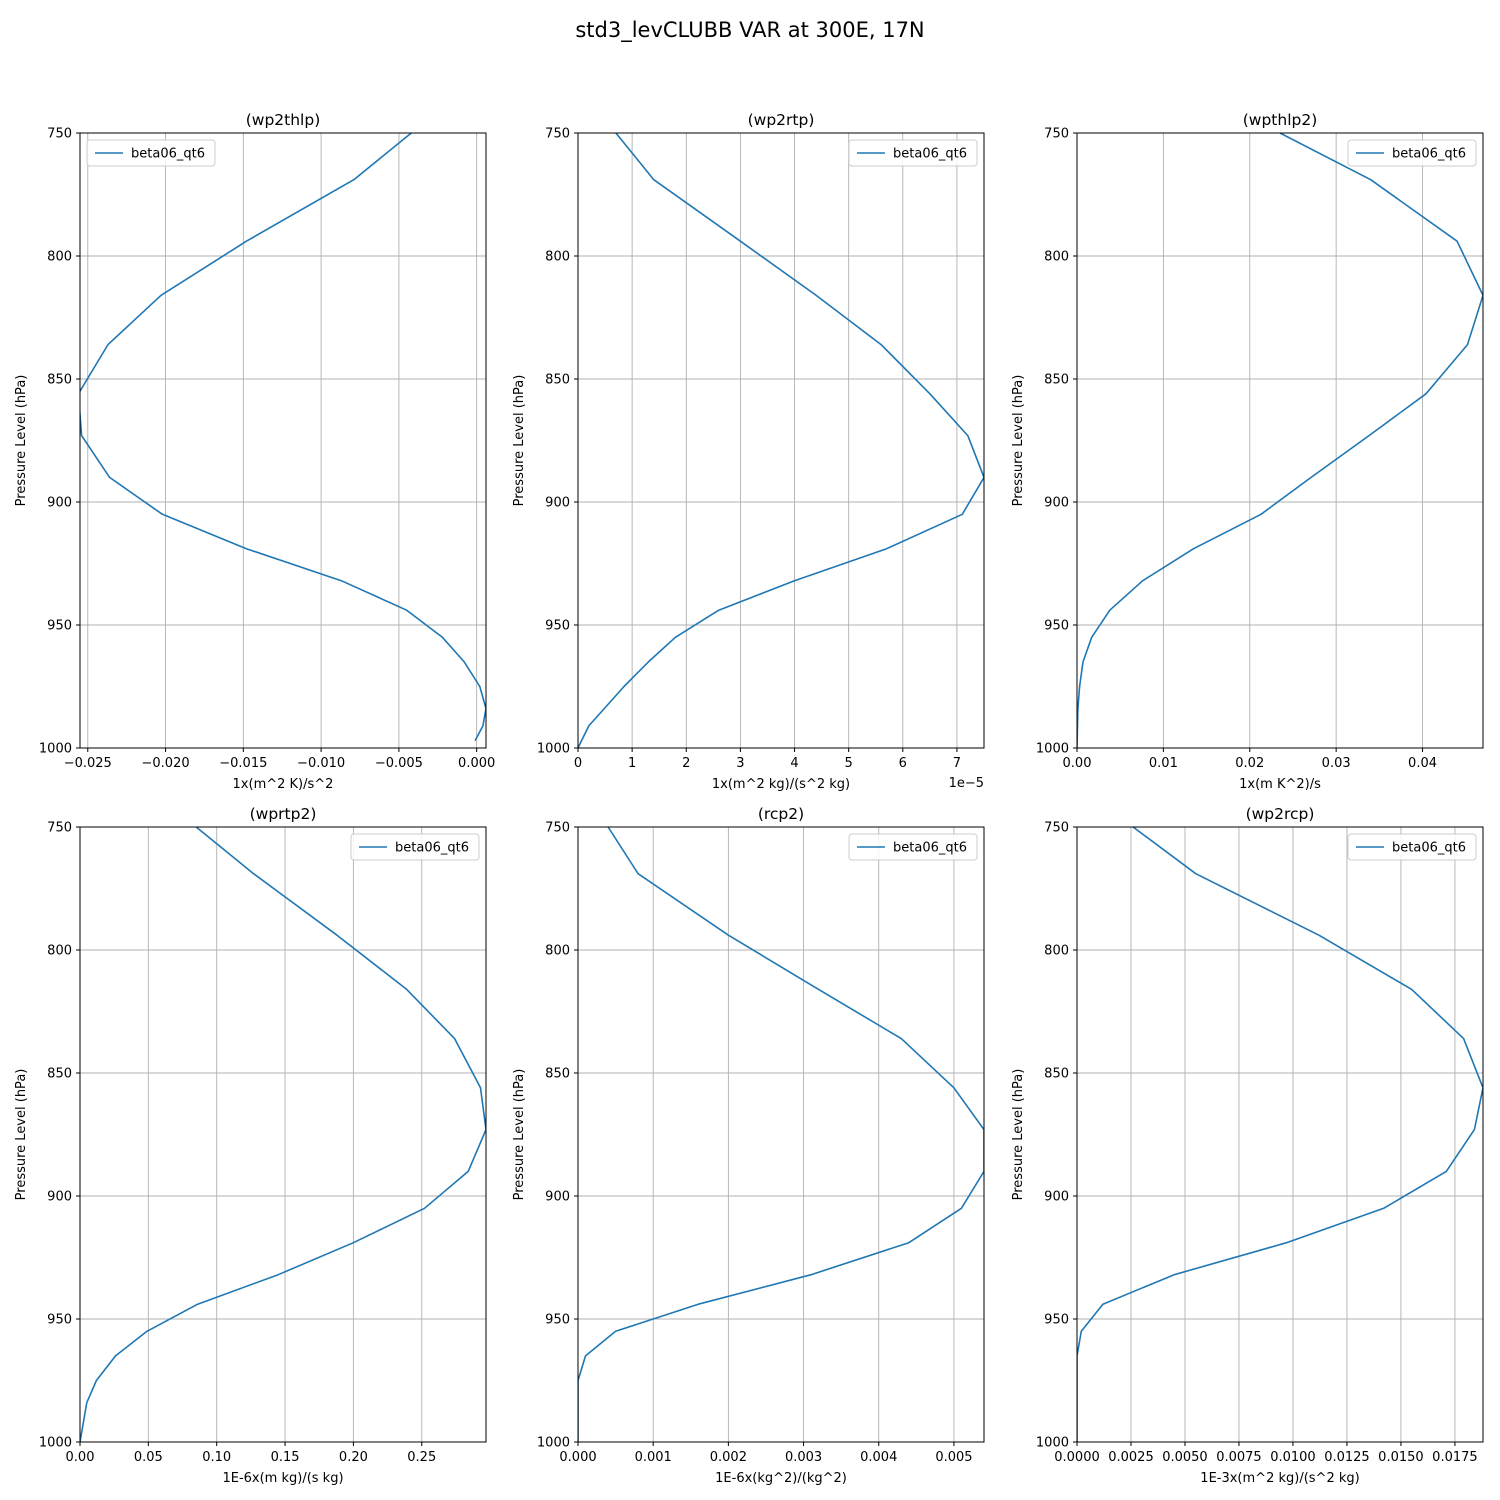 This screenshot has width=1500, height=1500. Describe the element at coordinates (794, 763) in the screenshot. I see `x-tick-label: 4` at that location.